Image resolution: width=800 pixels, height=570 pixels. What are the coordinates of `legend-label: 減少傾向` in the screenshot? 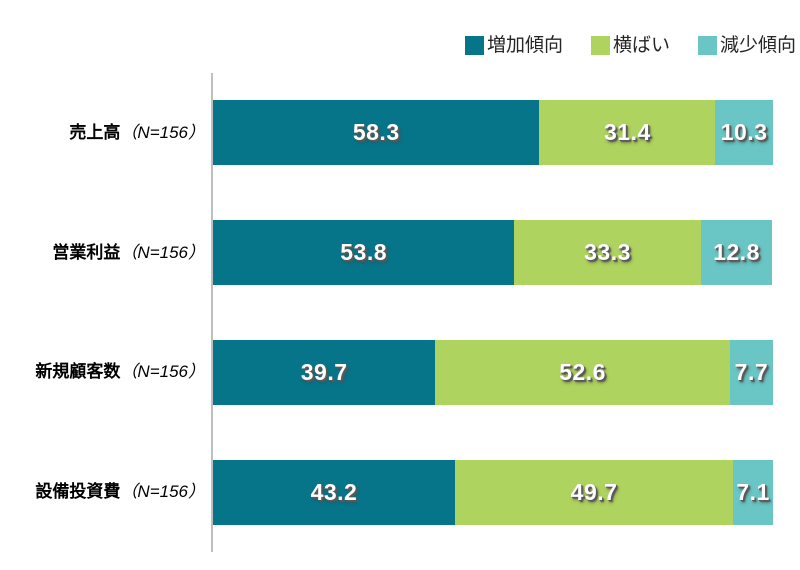 It's located at (757, 45).